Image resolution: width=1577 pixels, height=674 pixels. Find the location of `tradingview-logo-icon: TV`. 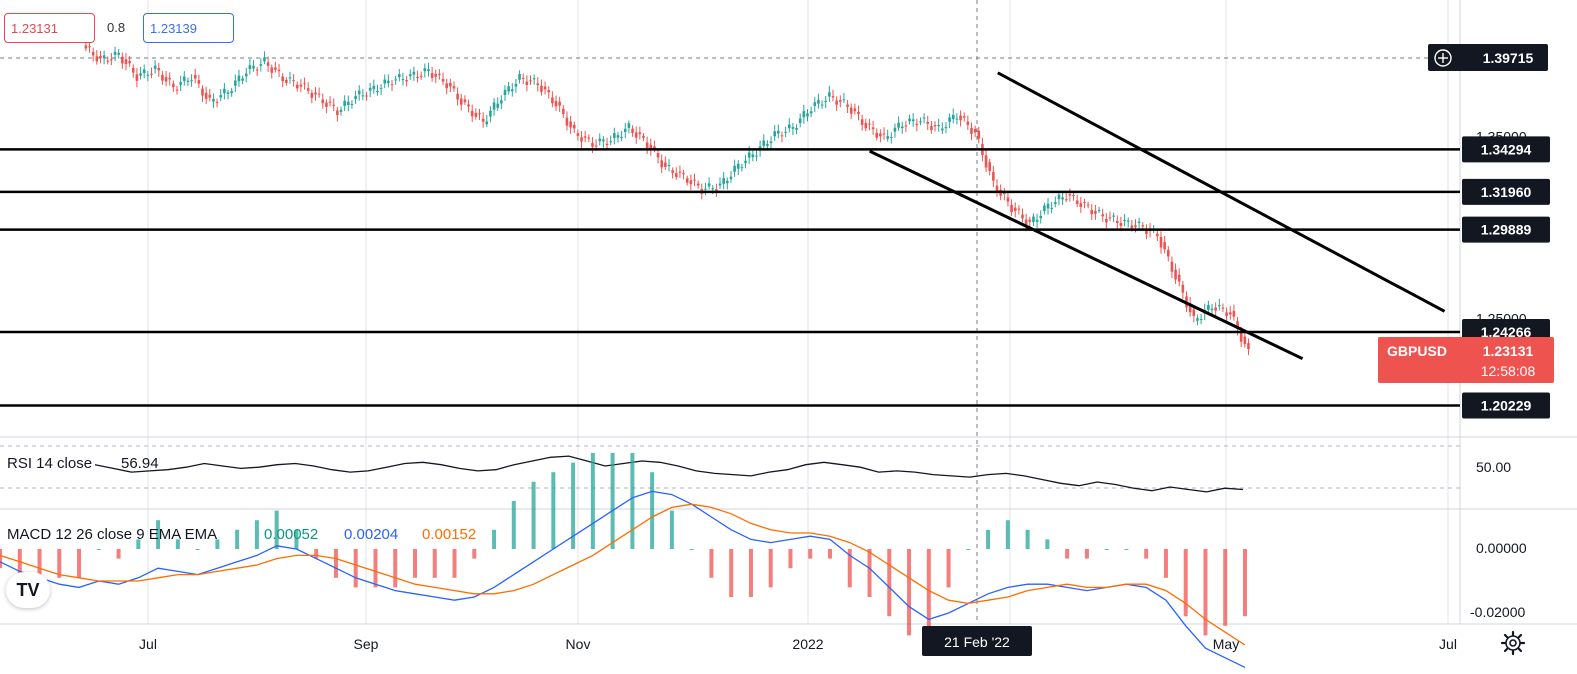

tradingview-logo-icon: TV is located at coordinates (28, 590).